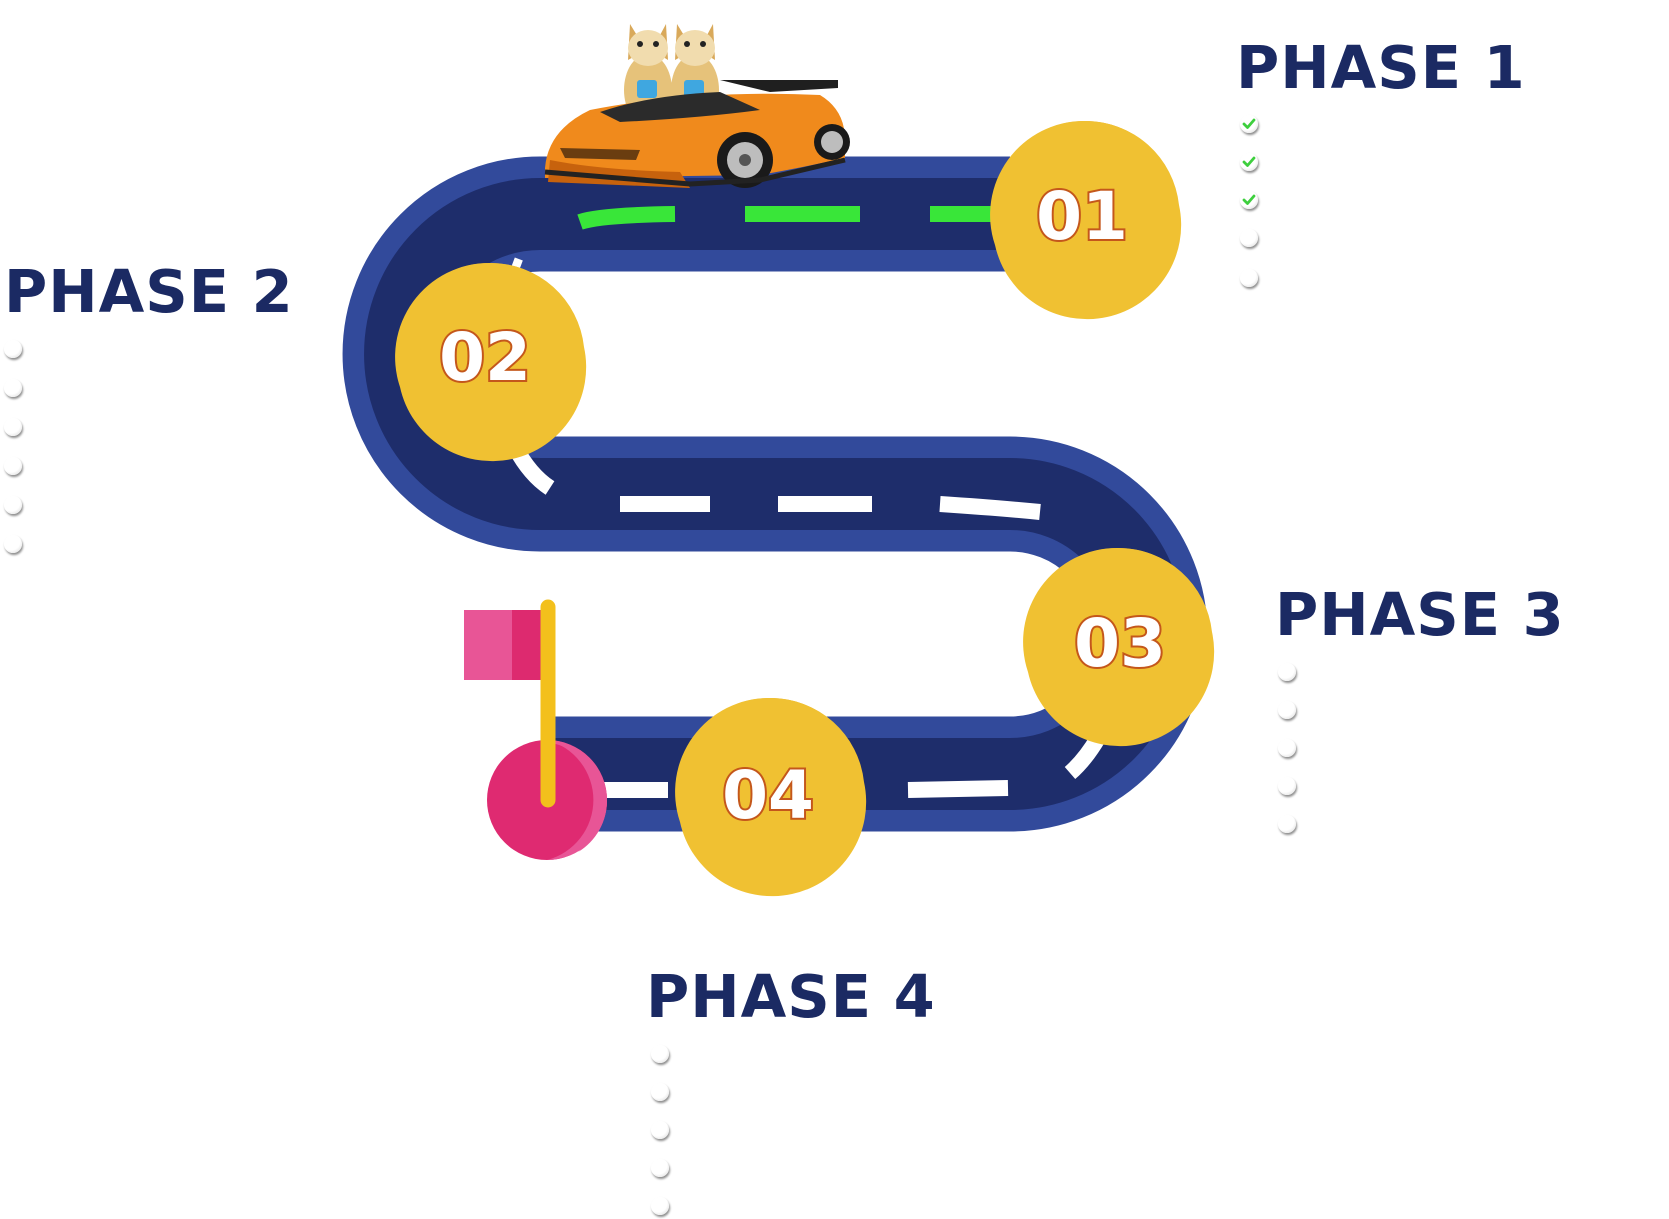 This screenshot has width=1669, height=1219. I want to click on sports-car-icon, so click(697, 106).